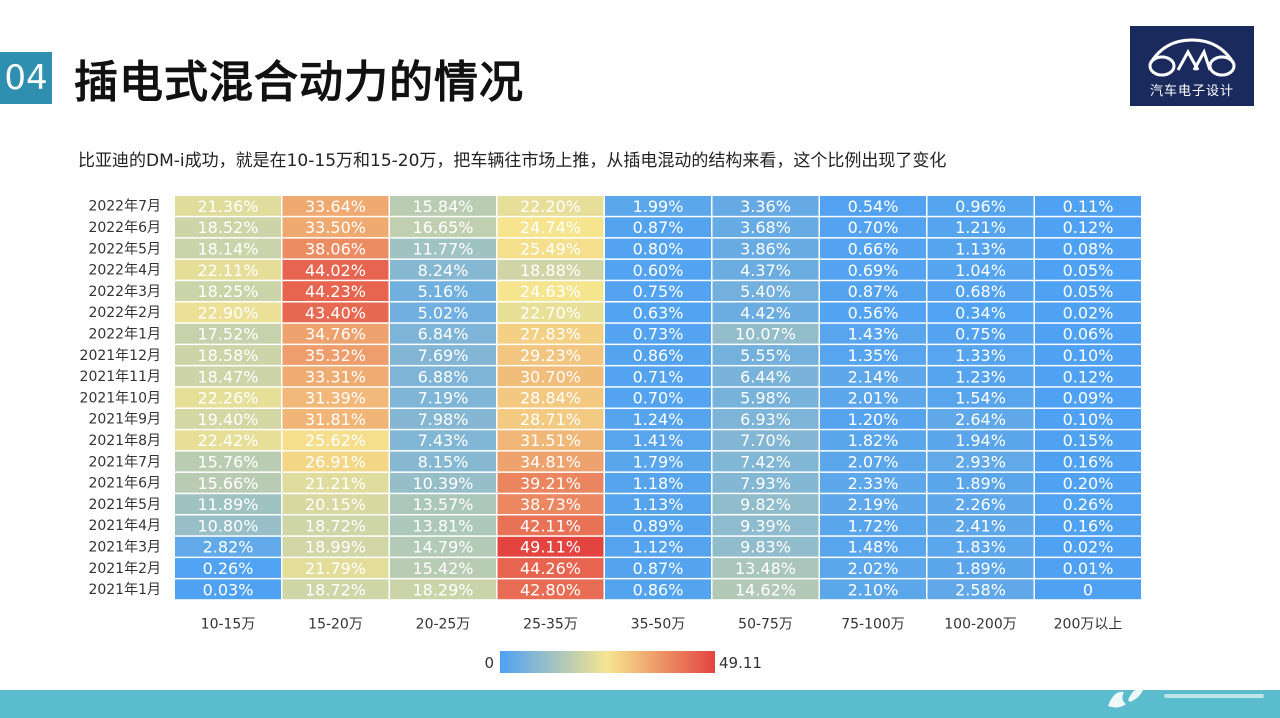 The height and width of the screenshot is (718, 1280). Describe the element at coordinates (124, 420) in the screenshot. I see `row-label: 2021年9月` at that location.